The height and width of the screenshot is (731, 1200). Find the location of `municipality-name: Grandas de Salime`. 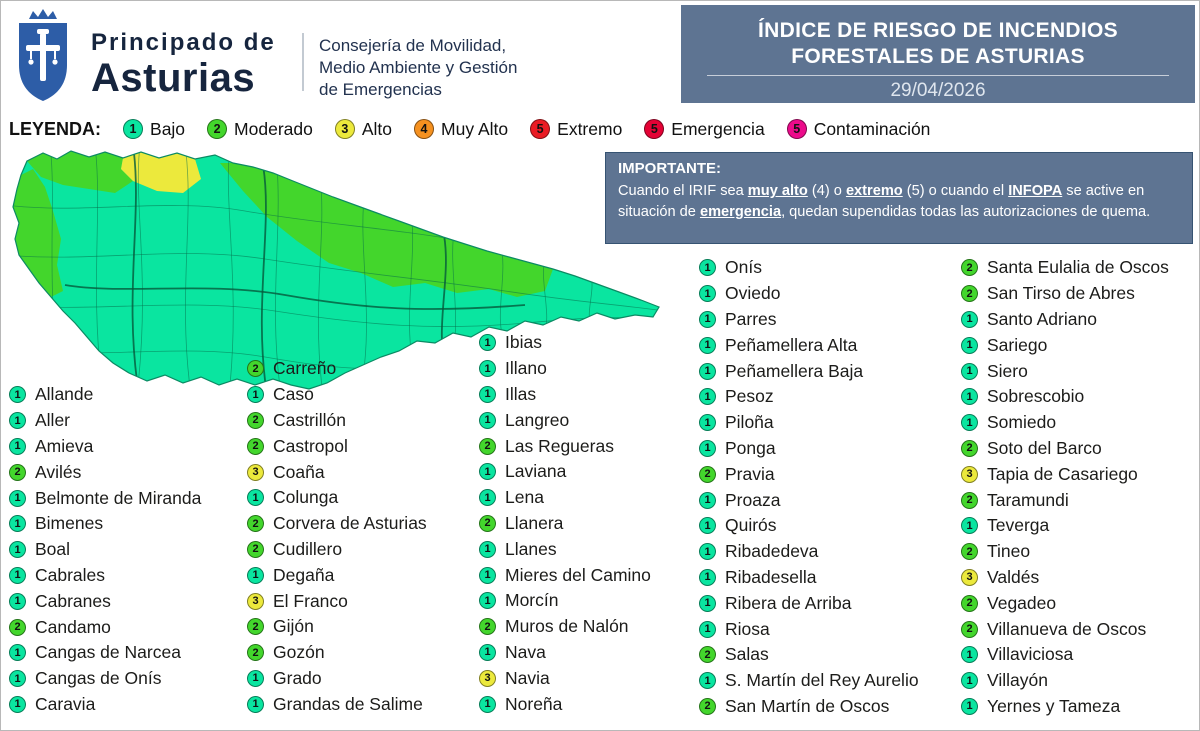

municipality-name: Grandas de Salime is located at coordinates (348, 703).